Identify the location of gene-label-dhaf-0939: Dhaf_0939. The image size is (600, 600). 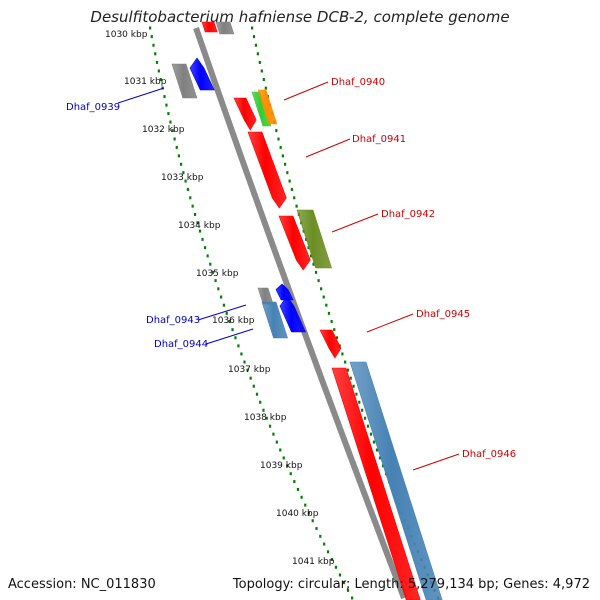
(93, 107).